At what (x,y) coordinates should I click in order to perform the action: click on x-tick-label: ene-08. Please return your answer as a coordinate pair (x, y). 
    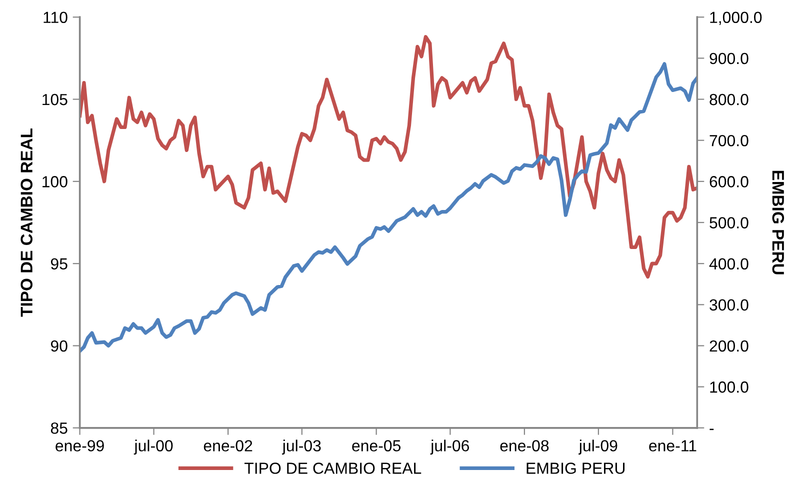
    Looking at the image, I should click on (524, 446).